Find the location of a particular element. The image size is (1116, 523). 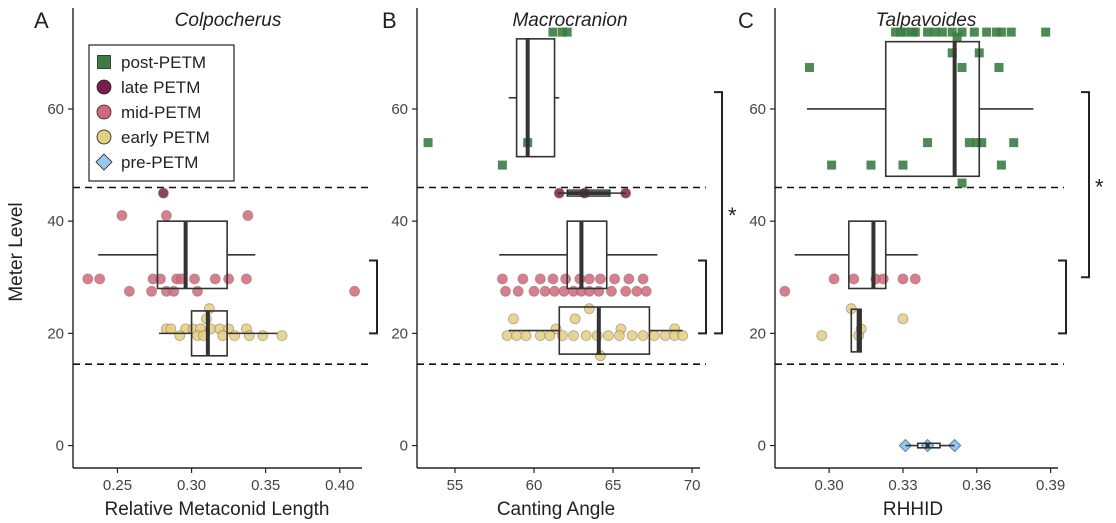

panel-a-letter: A is located at coordinates (41, 20).